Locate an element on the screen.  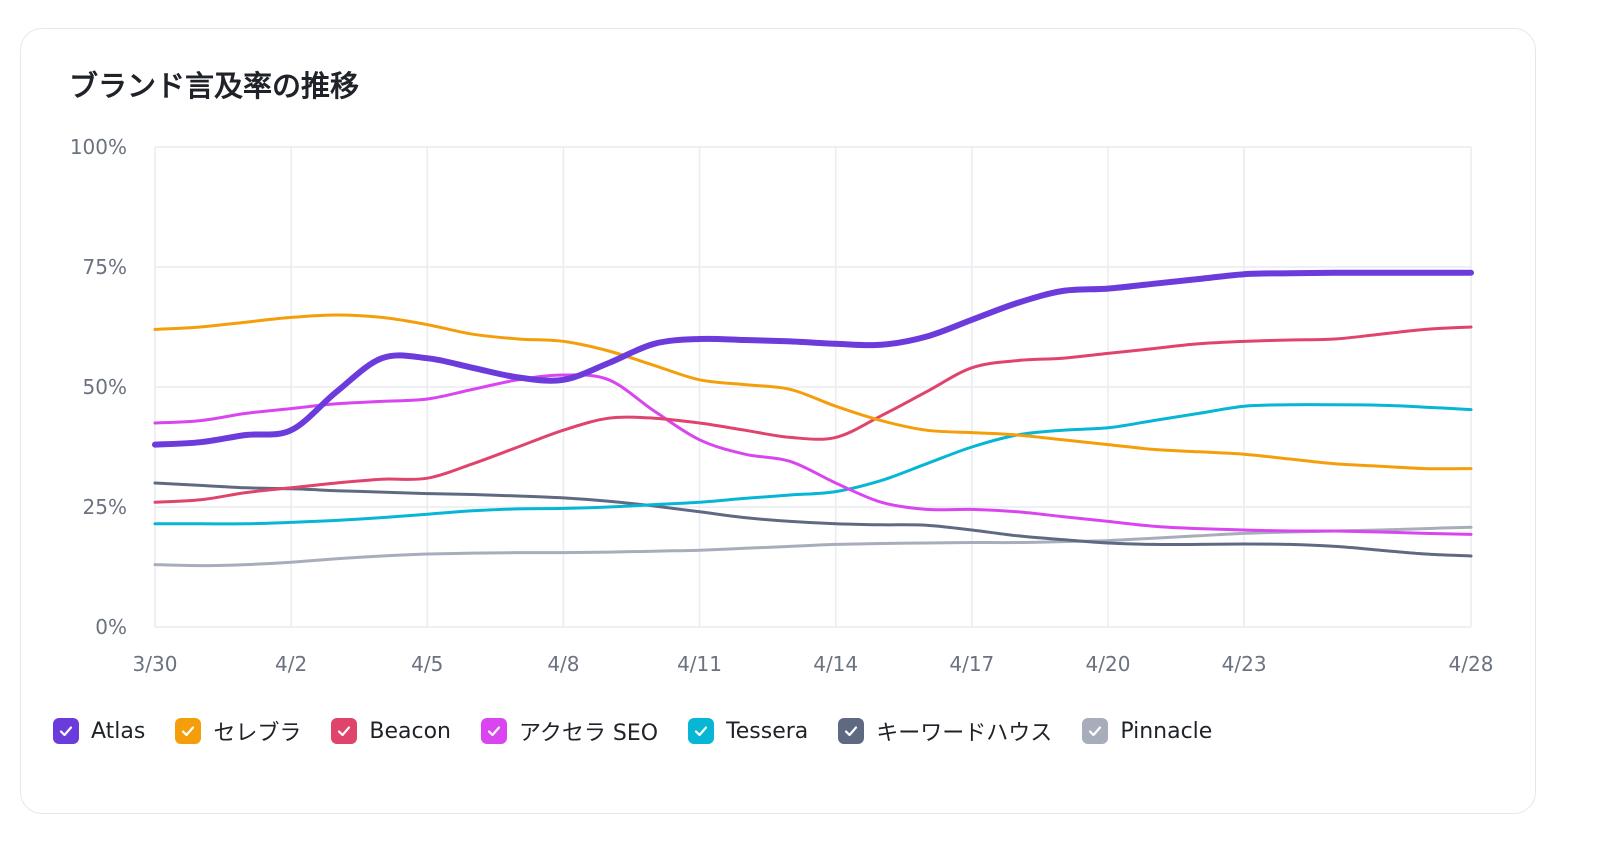
x-tick-label: 4/17 is located at coordinates (971, 664).